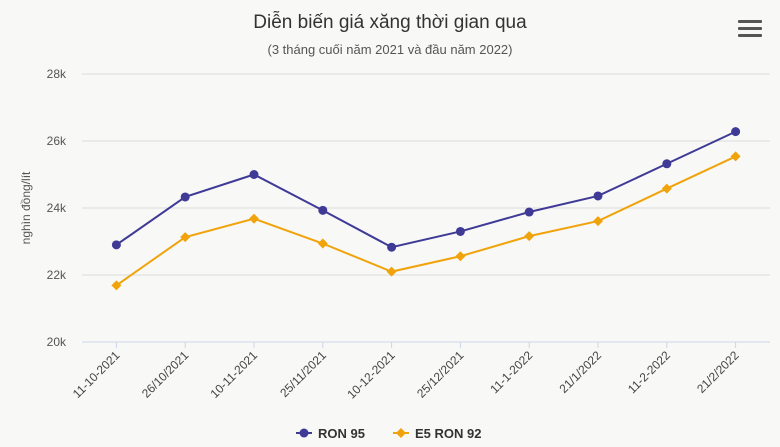 The image size is (780, 447). I want to click on y-tick-label: 26k, so click(57, 141).